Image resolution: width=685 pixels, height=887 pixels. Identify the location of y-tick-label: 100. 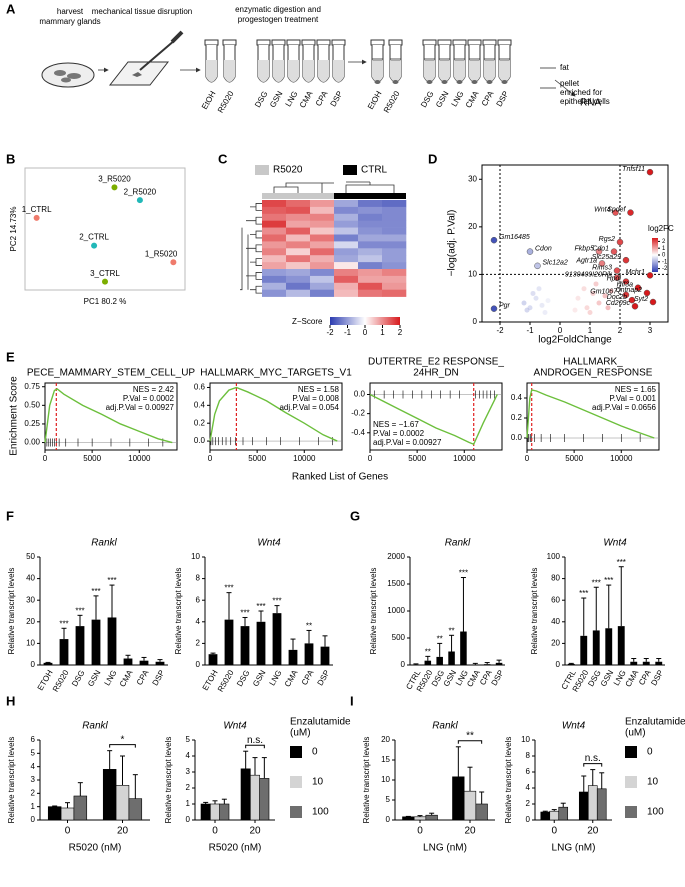
(554, 556).